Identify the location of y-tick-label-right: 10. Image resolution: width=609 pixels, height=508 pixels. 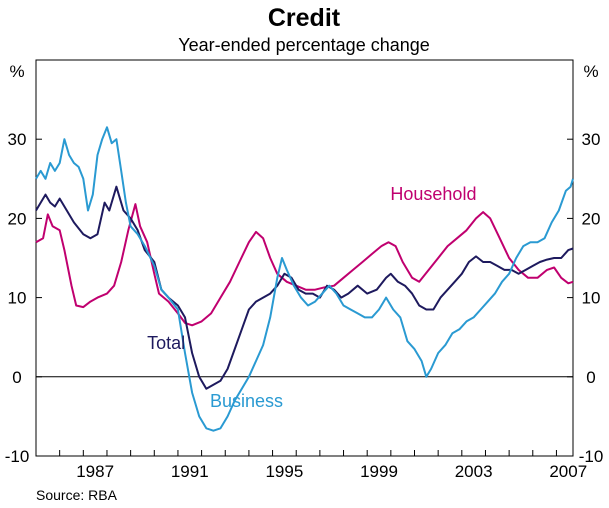
(591, 298).